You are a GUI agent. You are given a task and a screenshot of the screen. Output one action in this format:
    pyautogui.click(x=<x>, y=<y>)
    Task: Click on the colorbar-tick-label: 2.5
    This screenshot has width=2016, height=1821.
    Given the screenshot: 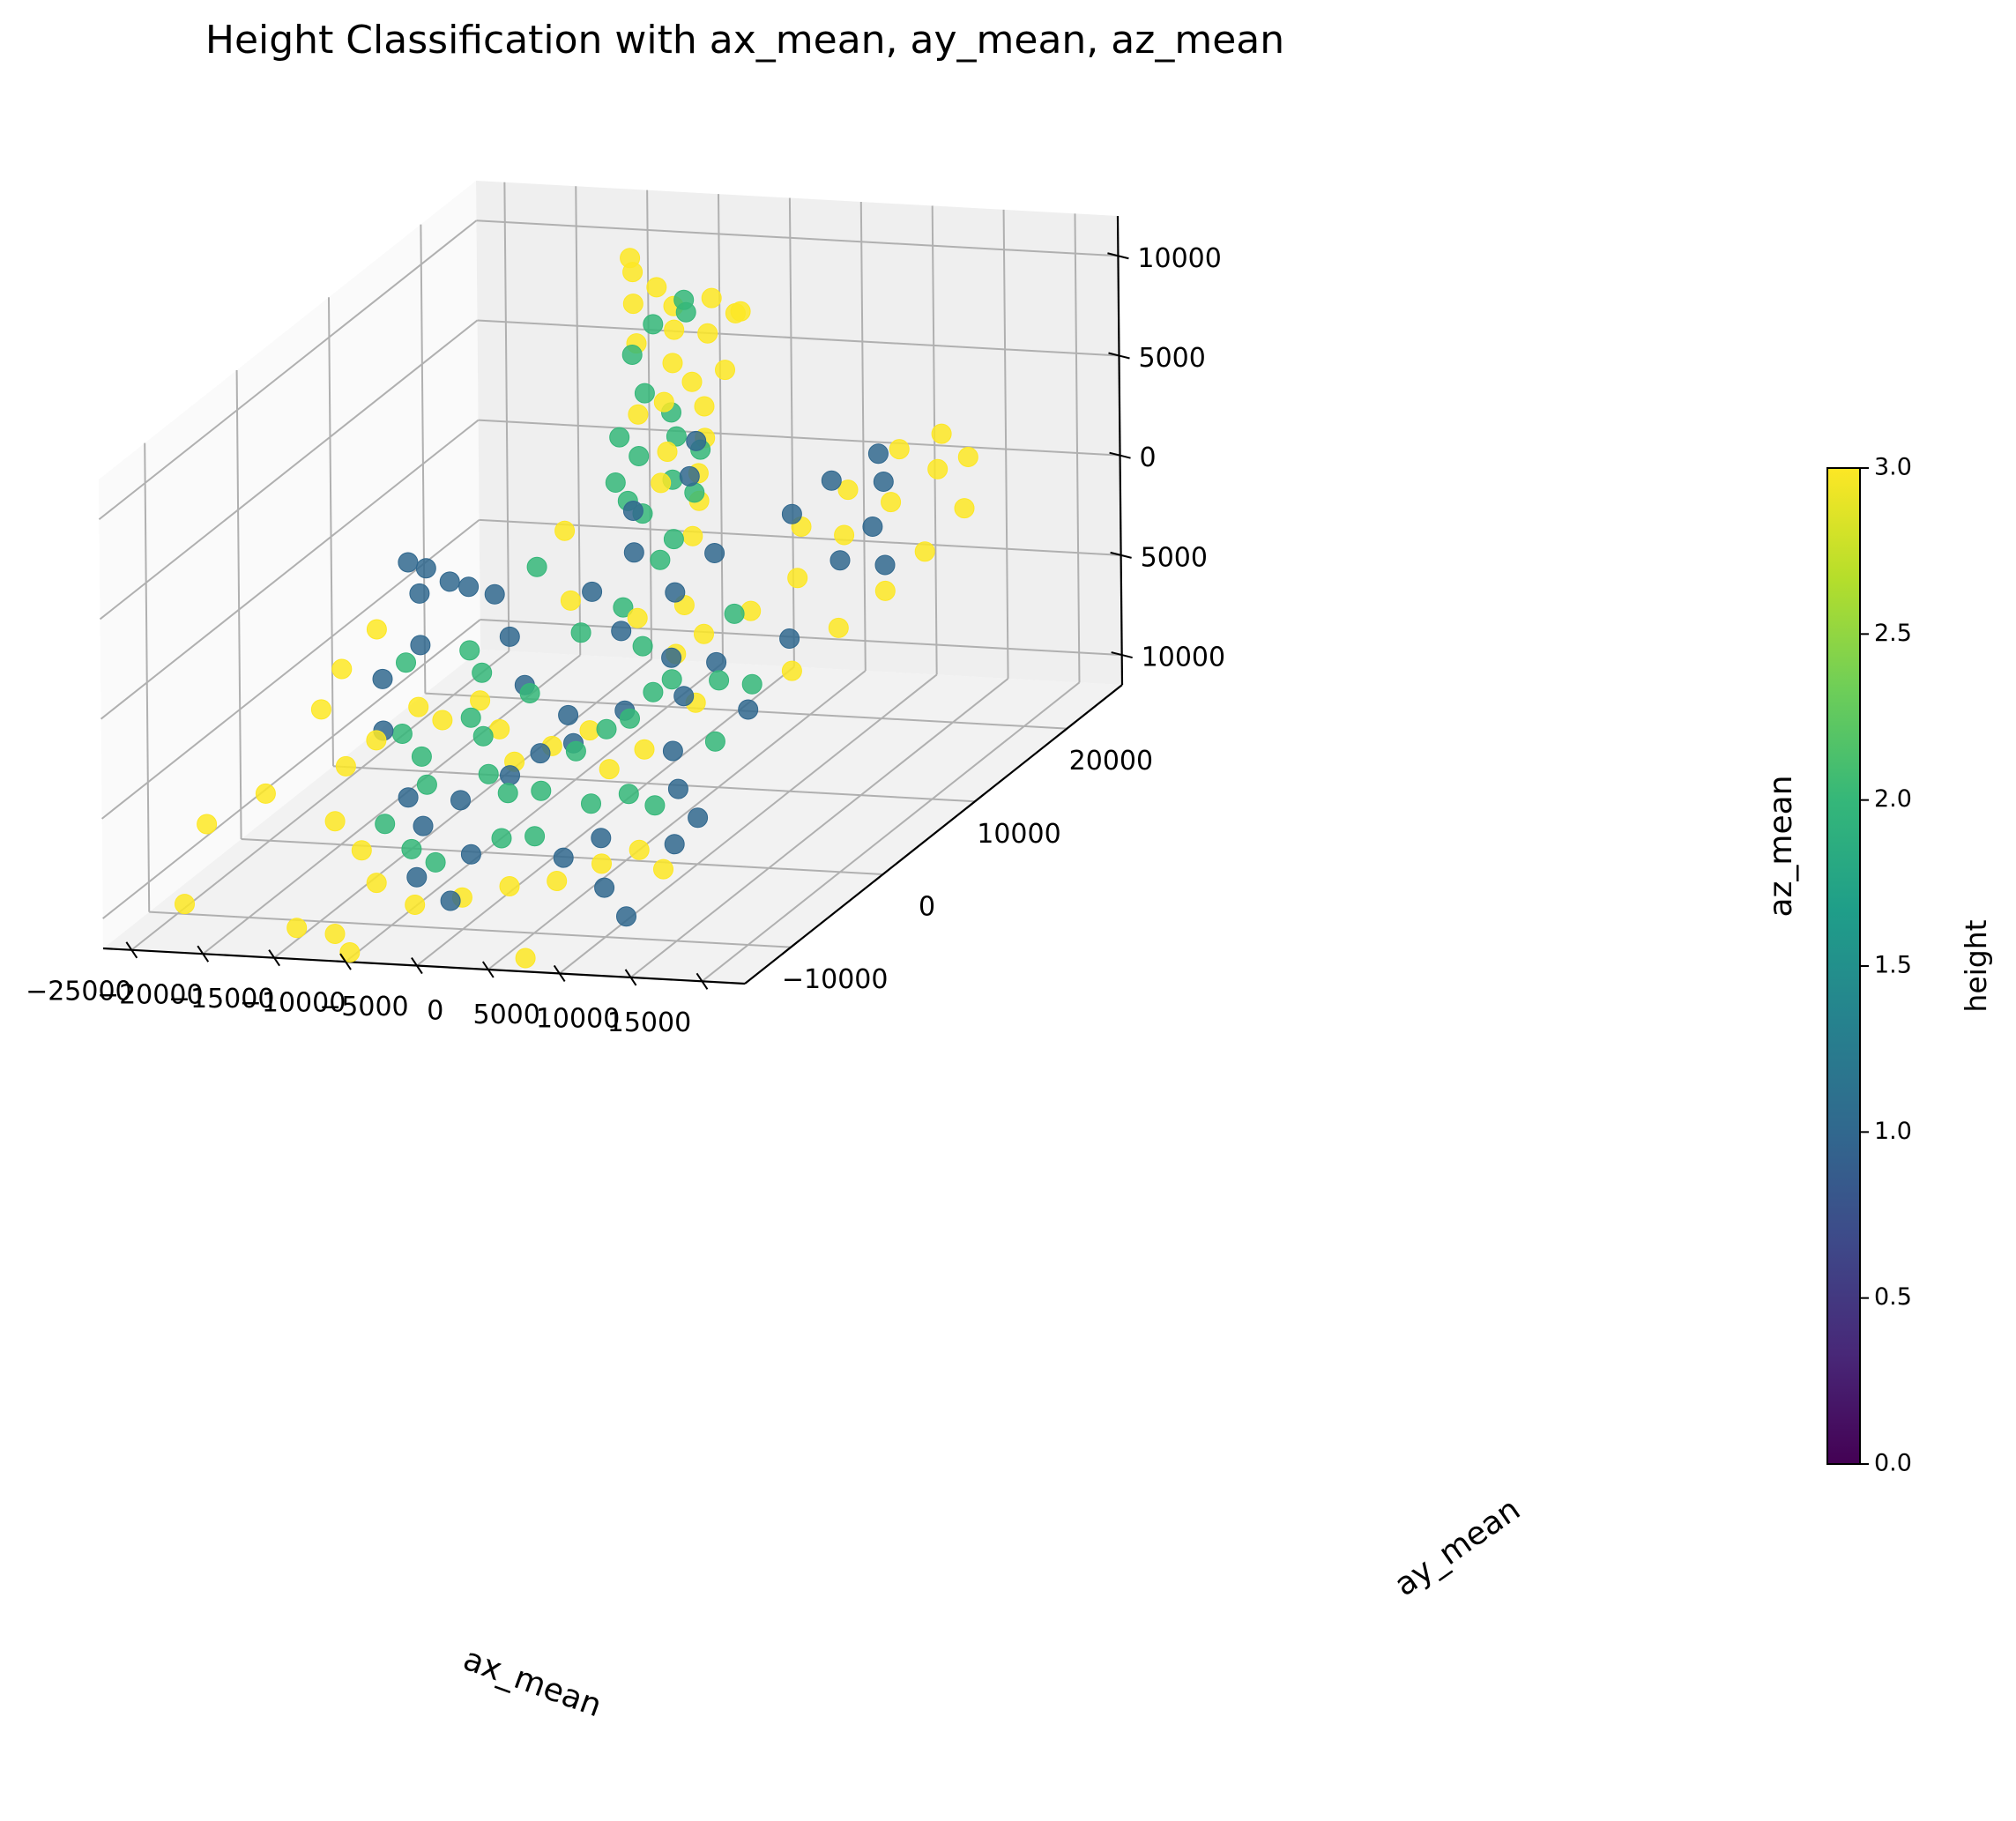 What is the action you would take?
    pyautogui.click(x=1893, y=633)
    